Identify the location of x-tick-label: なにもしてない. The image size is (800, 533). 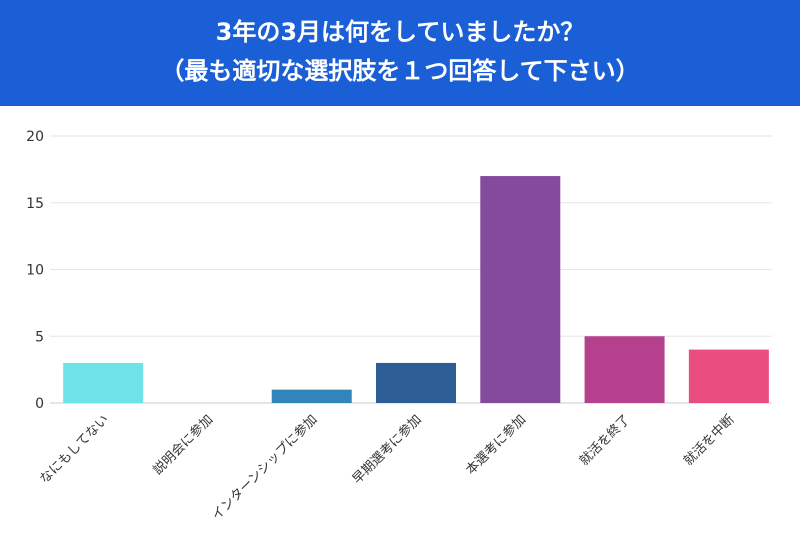
(74, 449).